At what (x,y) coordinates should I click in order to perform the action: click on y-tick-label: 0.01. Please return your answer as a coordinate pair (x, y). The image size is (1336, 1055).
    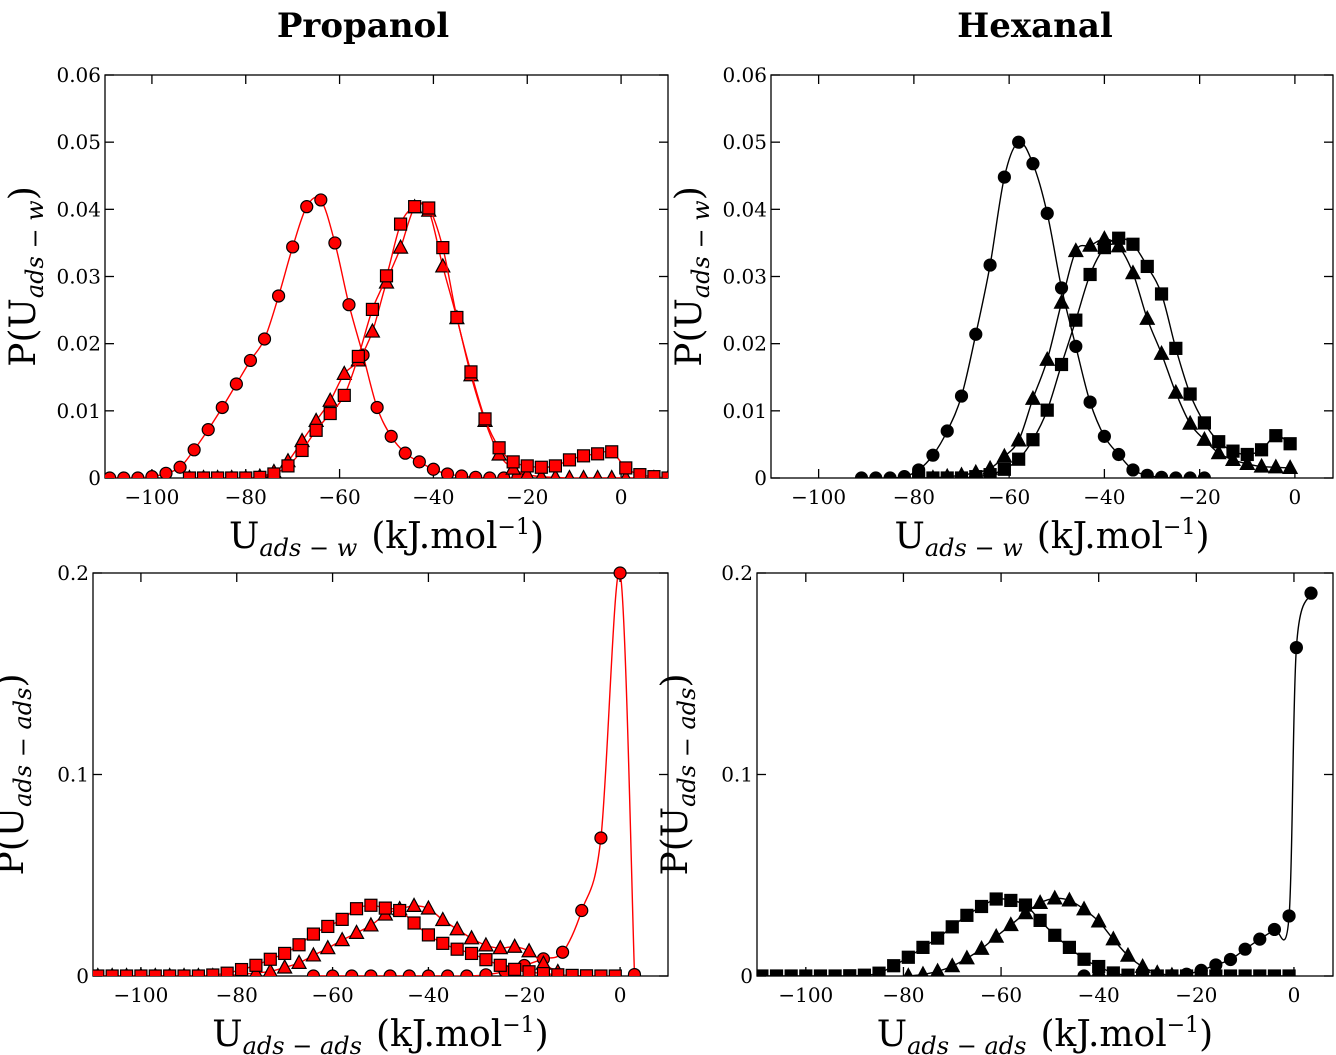
    Looking at the image, I should click on (744, 411).